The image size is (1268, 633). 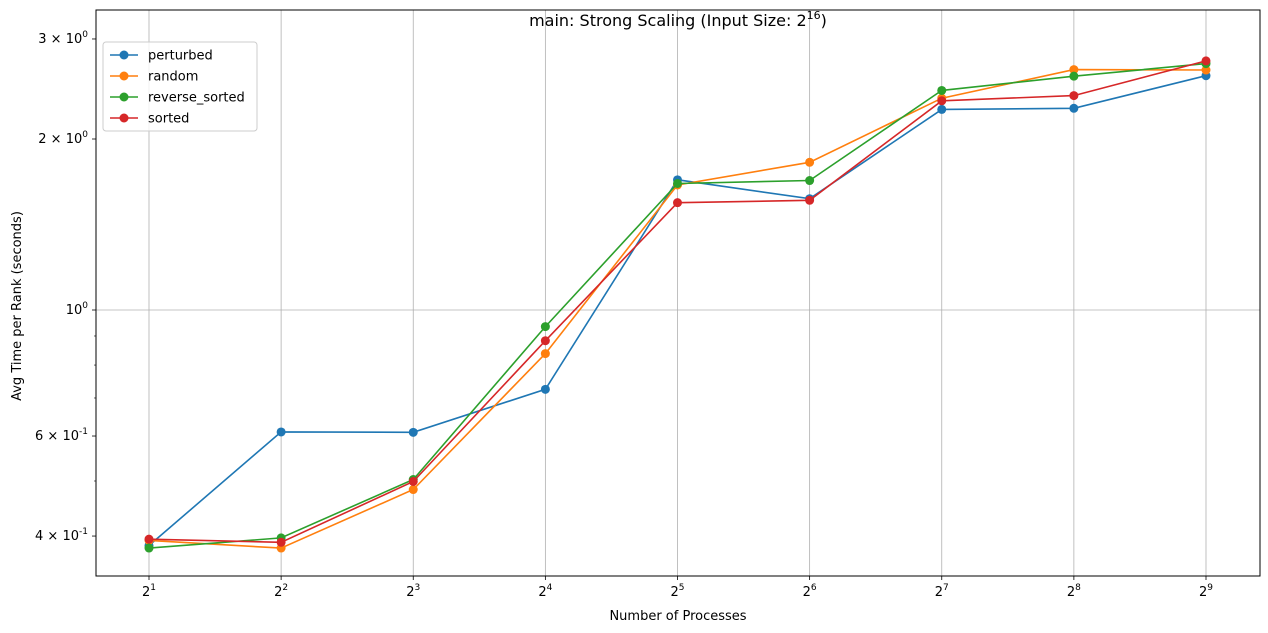 What do you see at coordinates (545, 591) in the screenshot?
I see `x-tick-label: 24` at bounding box center [545, 591].